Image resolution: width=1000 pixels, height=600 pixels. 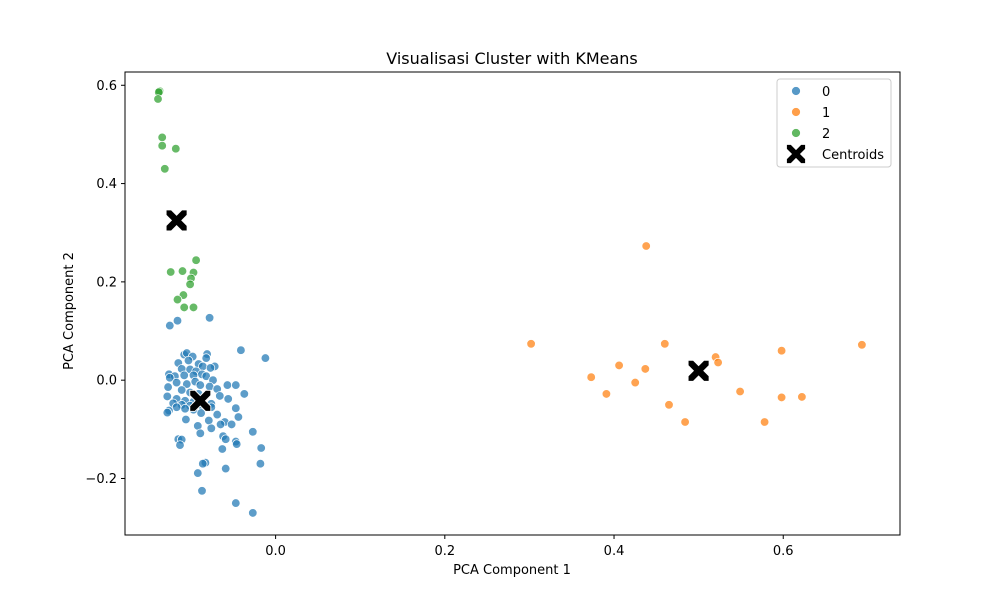 I want to click on legend-label-0: 0, so click(x=826, y=92).